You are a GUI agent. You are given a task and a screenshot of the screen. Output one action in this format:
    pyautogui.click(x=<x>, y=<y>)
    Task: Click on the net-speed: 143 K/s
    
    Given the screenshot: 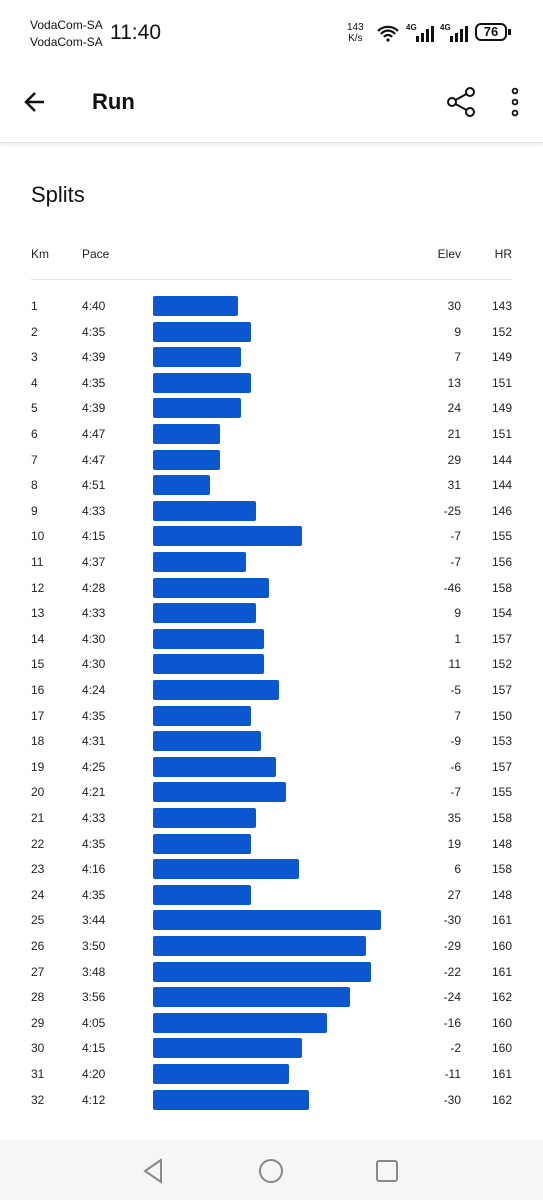 What is the action you would take?
    pyautogui.click(x=355, y=33)
    